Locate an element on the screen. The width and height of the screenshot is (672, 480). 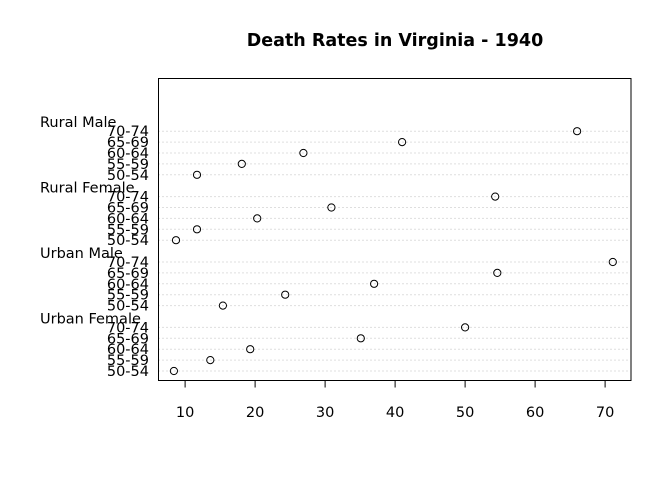
group-label: Rural Male is located at coordinates (78, 123).